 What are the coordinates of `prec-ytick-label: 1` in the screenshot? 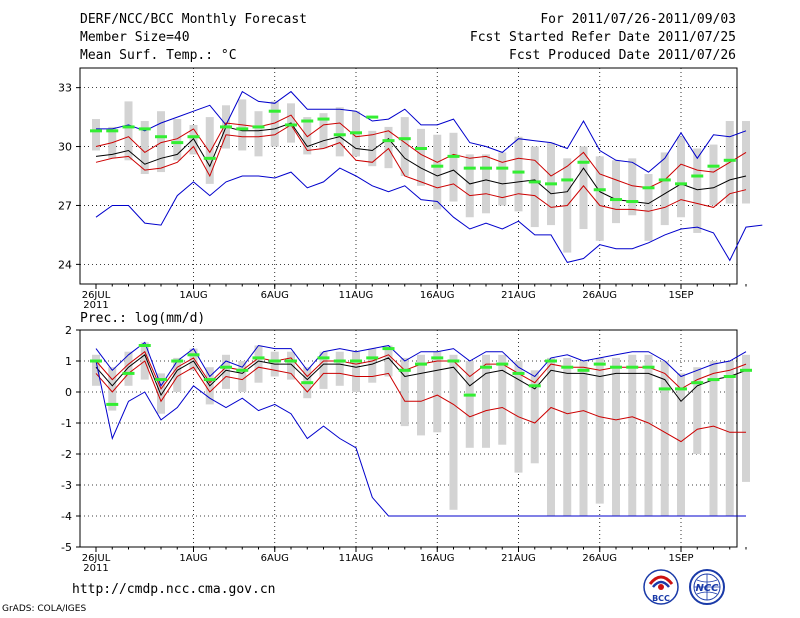 It's located at (68, 361).